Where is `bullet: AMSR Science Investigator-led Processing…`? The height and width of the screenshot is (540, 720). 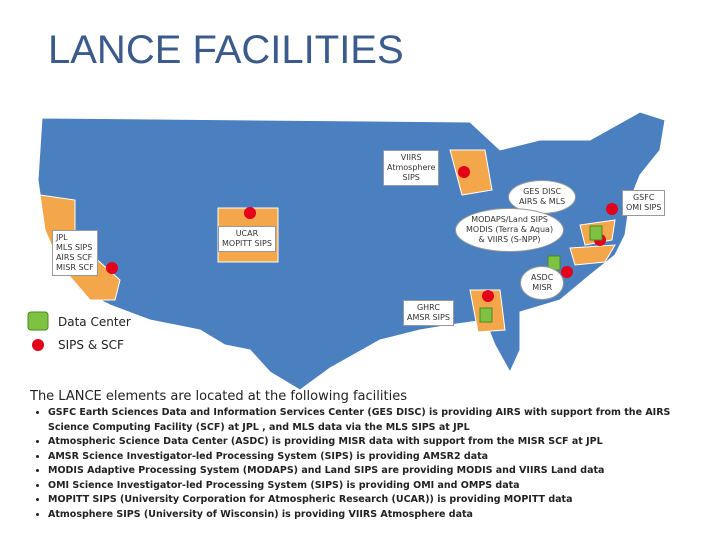 bullet: AMSR Science Investigator-led Processing… is located at coordinates (368, 457).